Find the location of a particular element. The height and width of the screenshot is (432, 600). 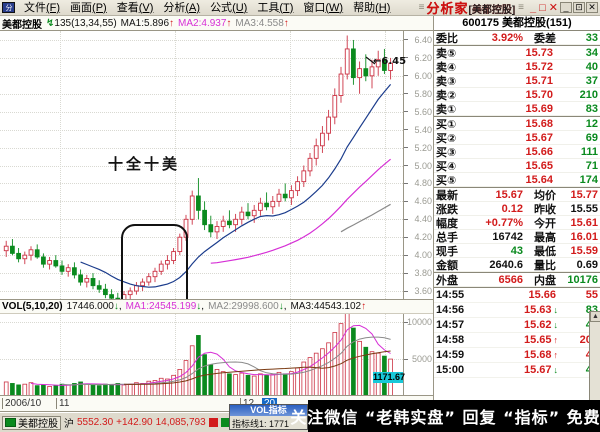

bid-level-row: 买① 15.68 12 is located at coordinates (517, 124).